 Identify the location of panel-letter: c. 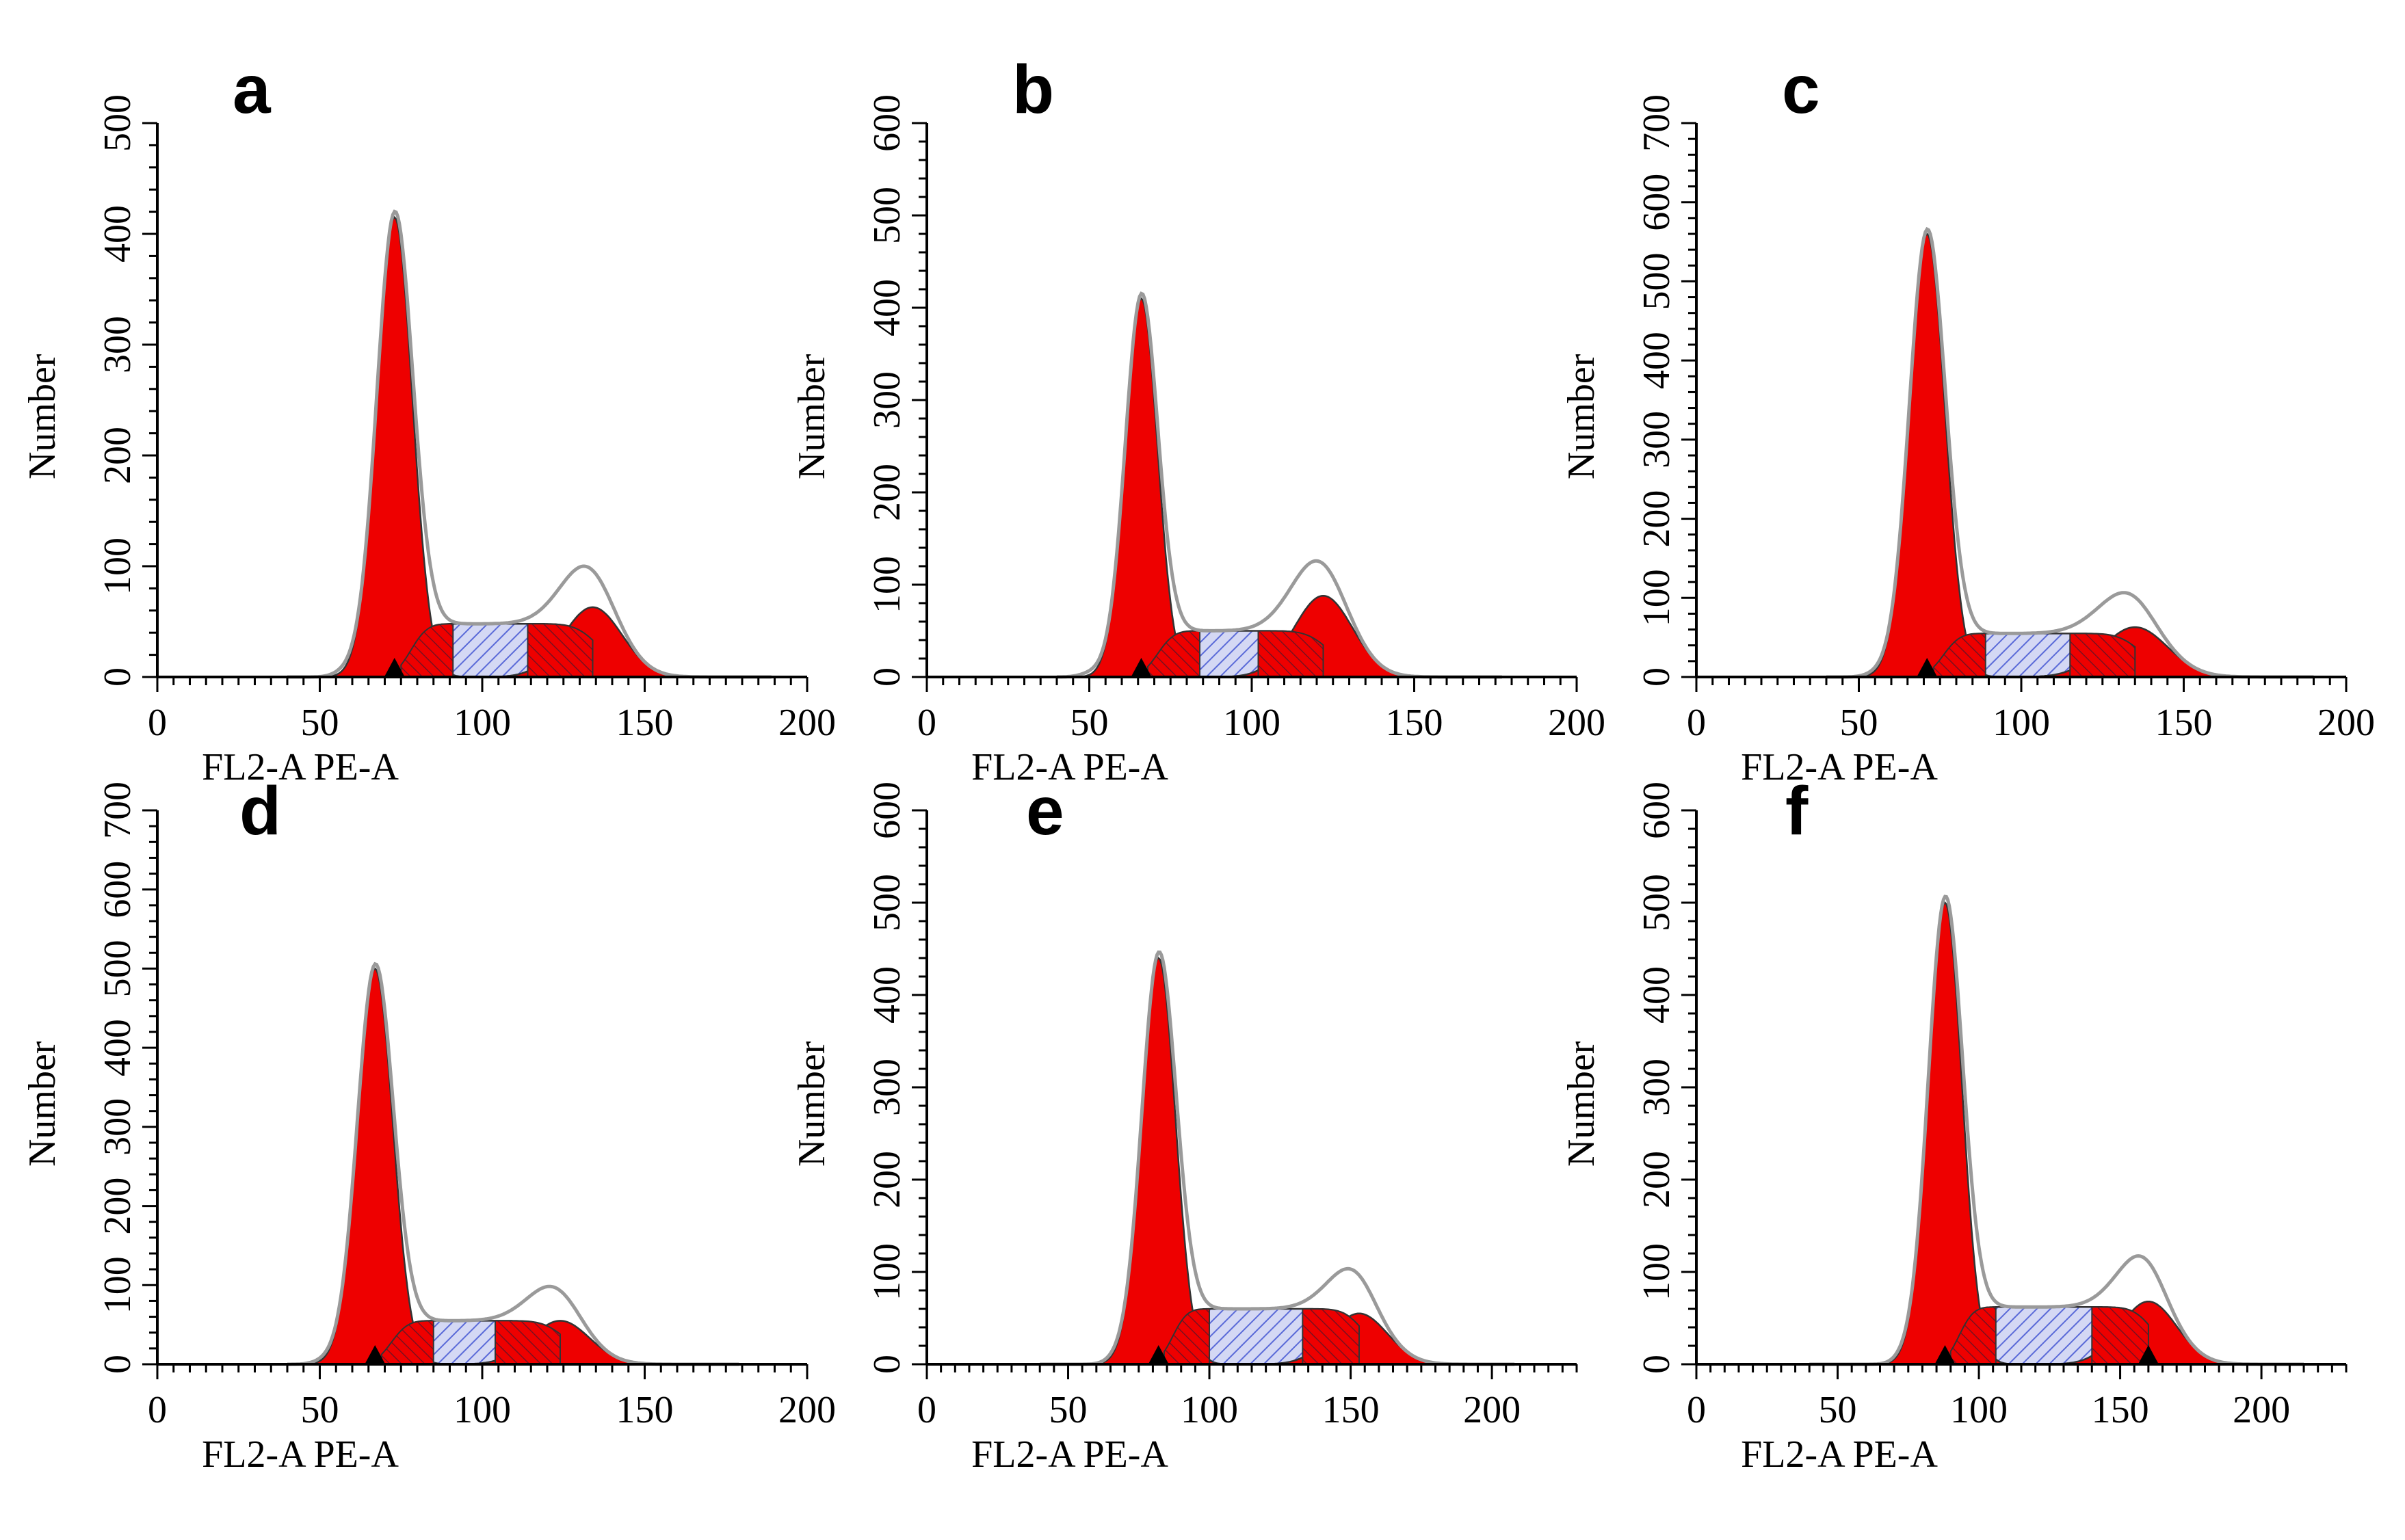
(1801, 89).